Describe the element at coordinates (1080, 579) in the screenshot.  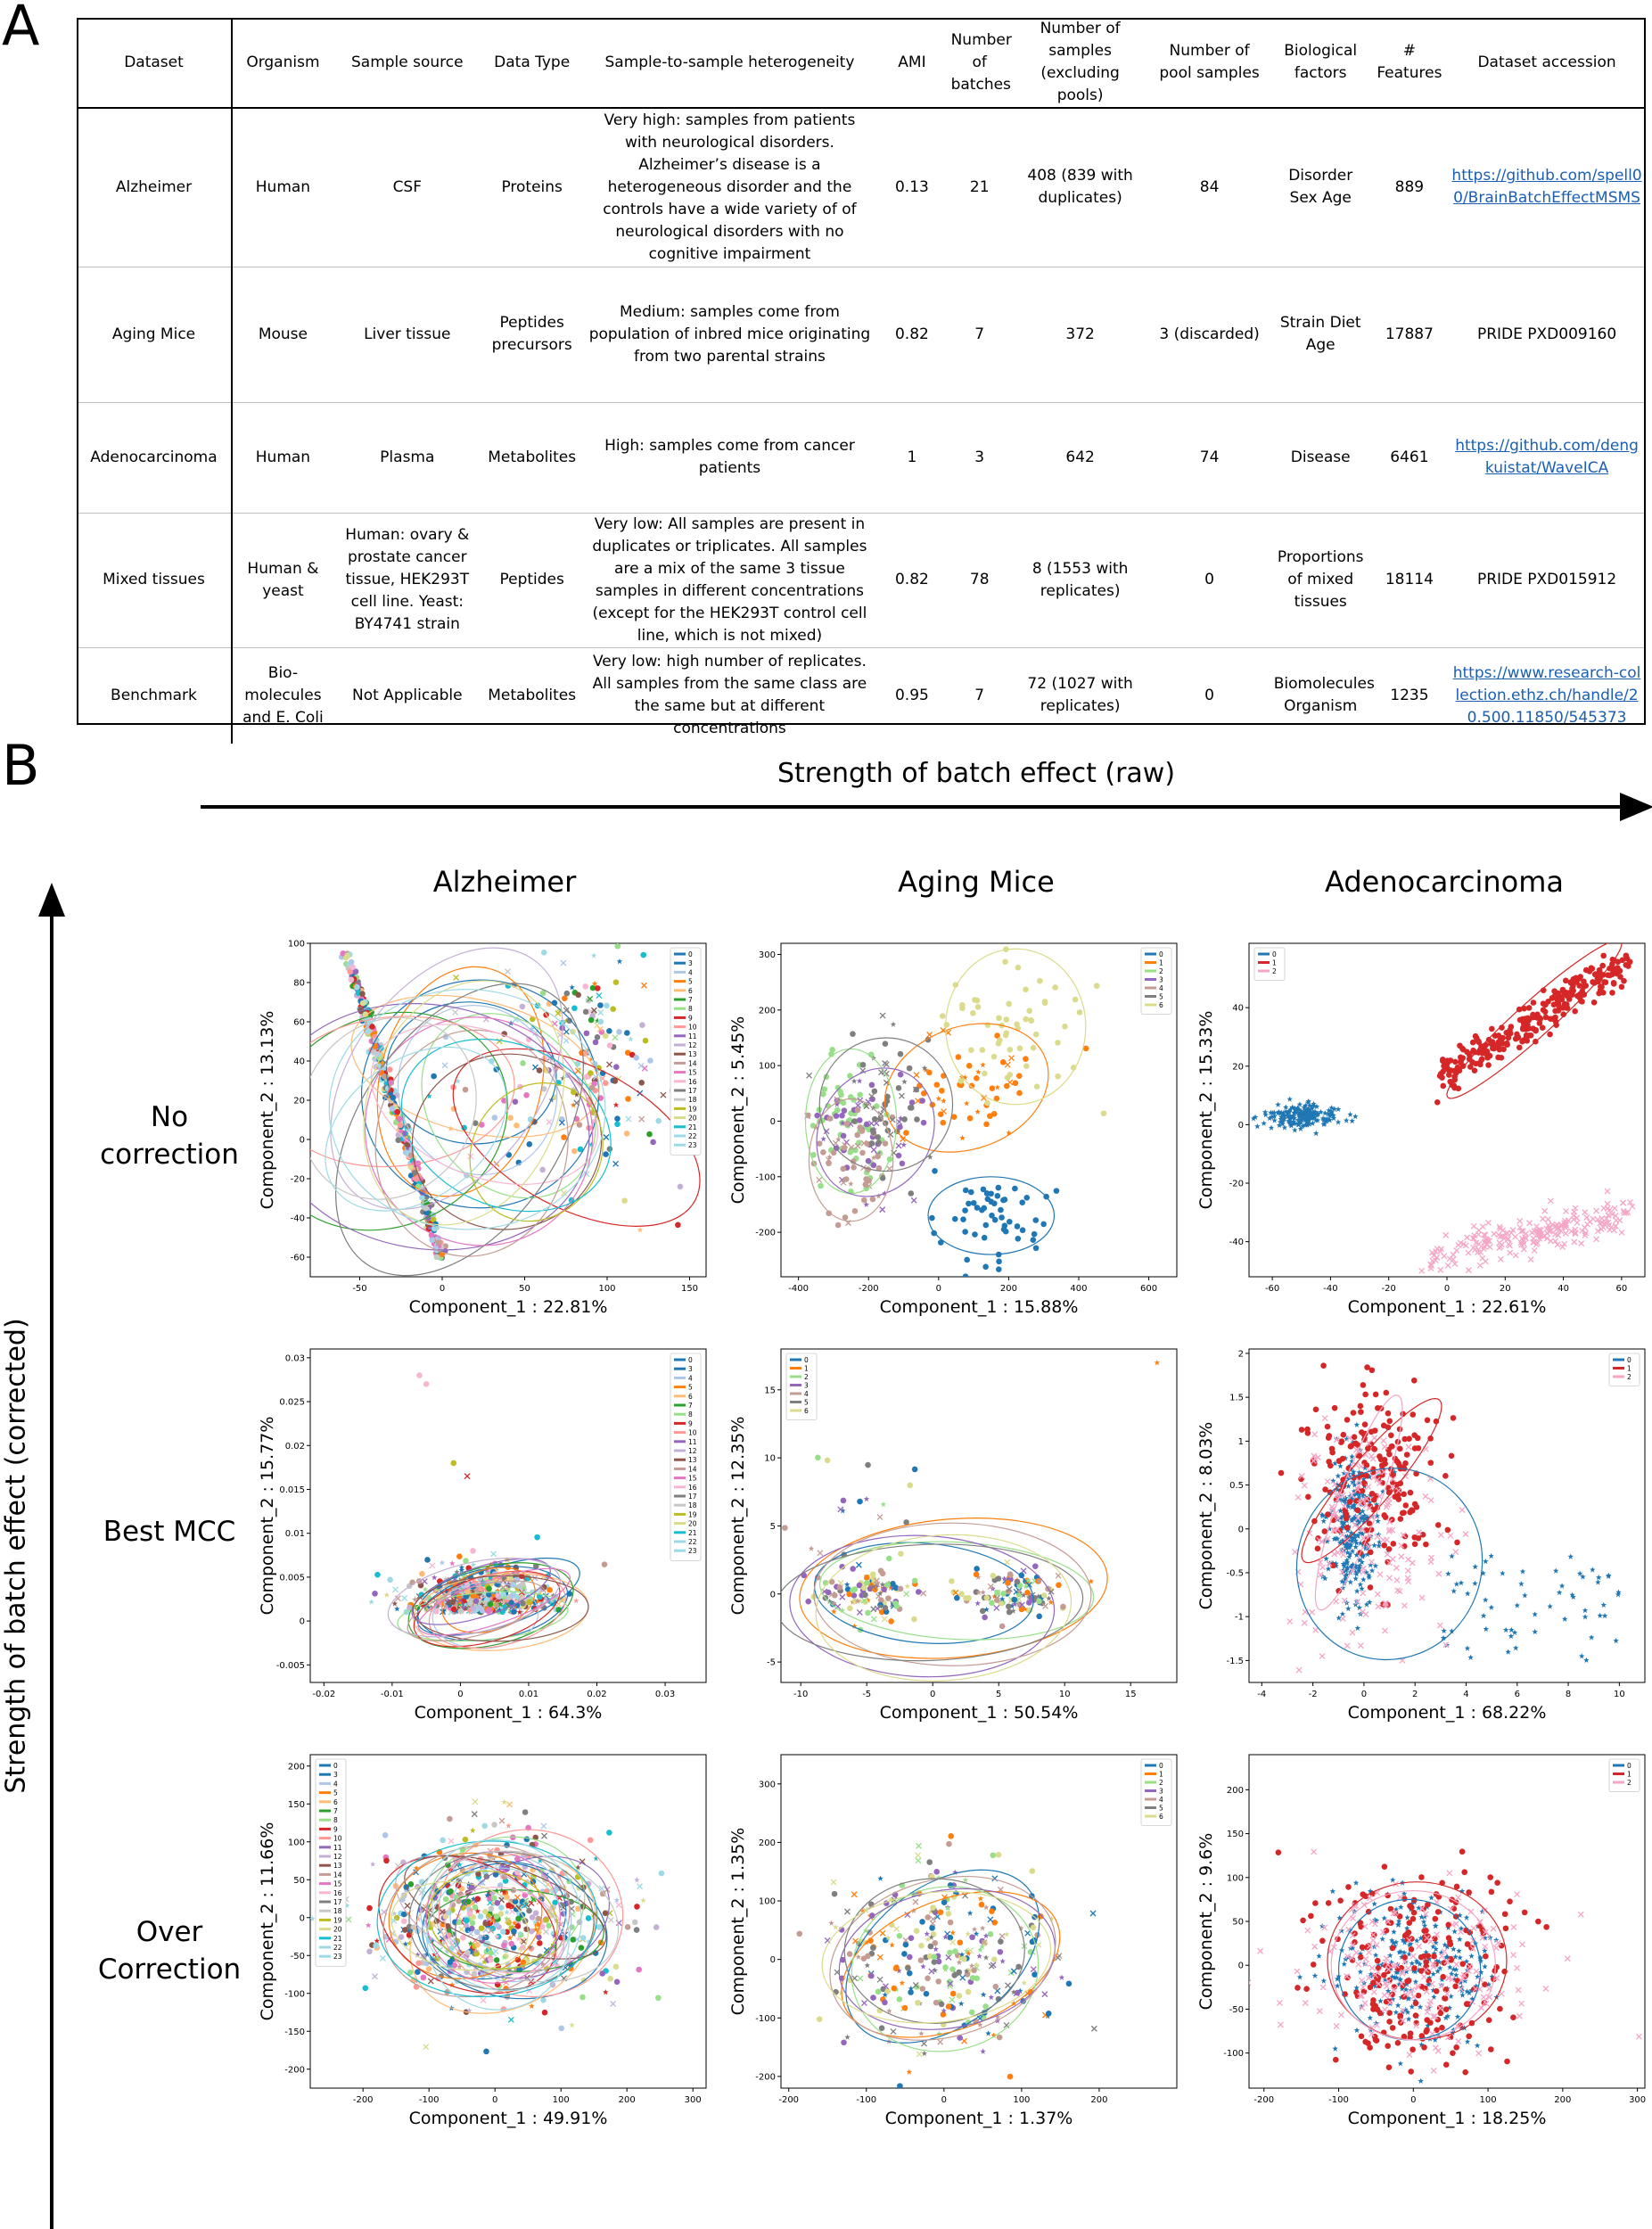
I see `table-cell-samples: 8 (1553 with replicates)` at that location.